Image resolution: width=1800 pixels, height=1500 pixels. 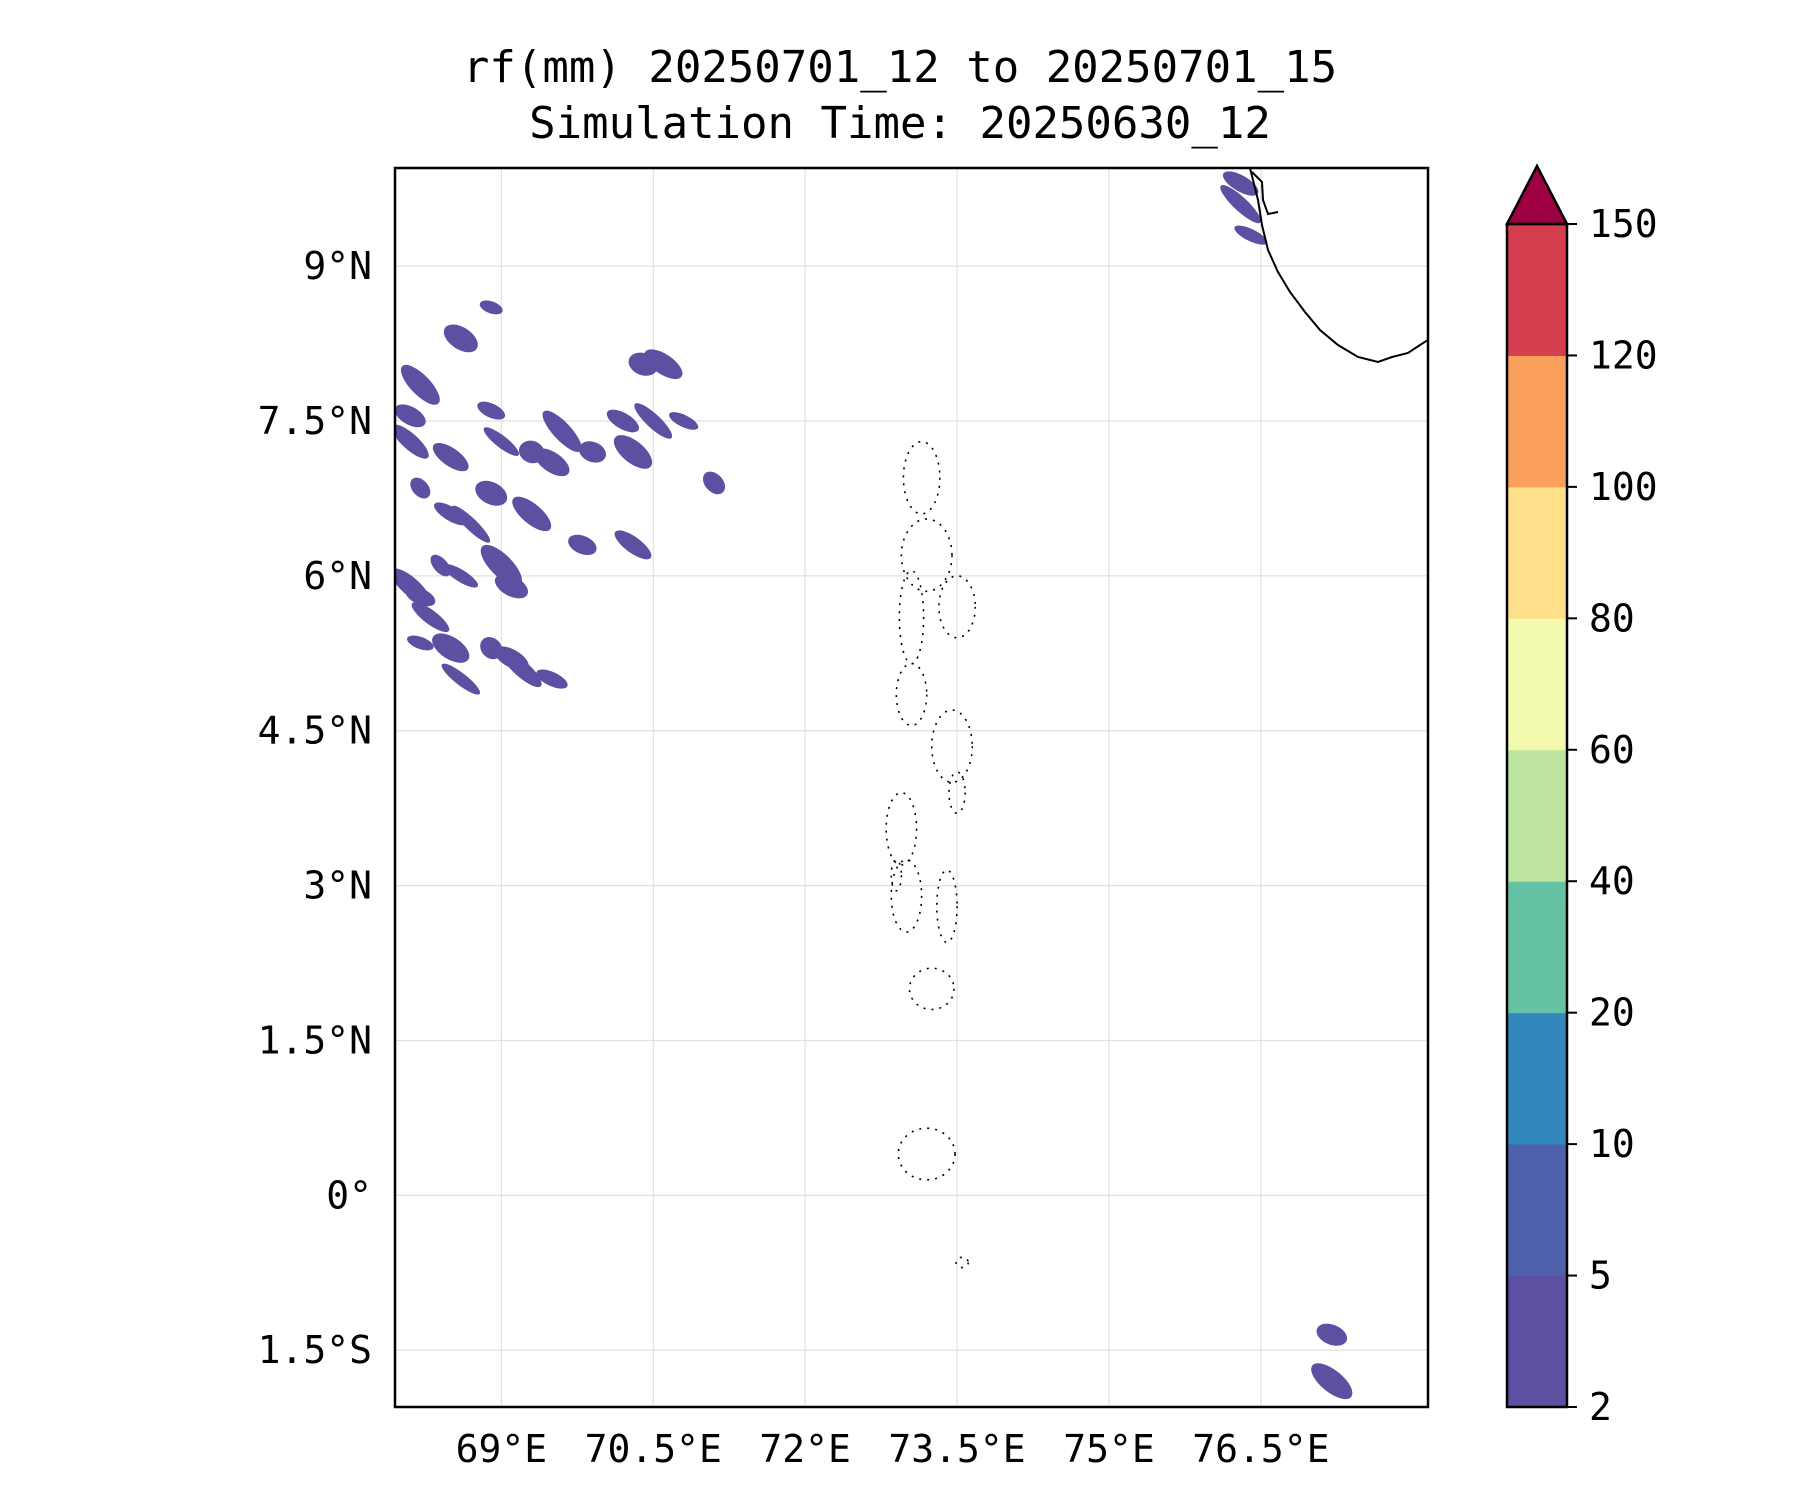 I want to click on lat-tick-label: 1.5°S, so click(x=315, y=1350).